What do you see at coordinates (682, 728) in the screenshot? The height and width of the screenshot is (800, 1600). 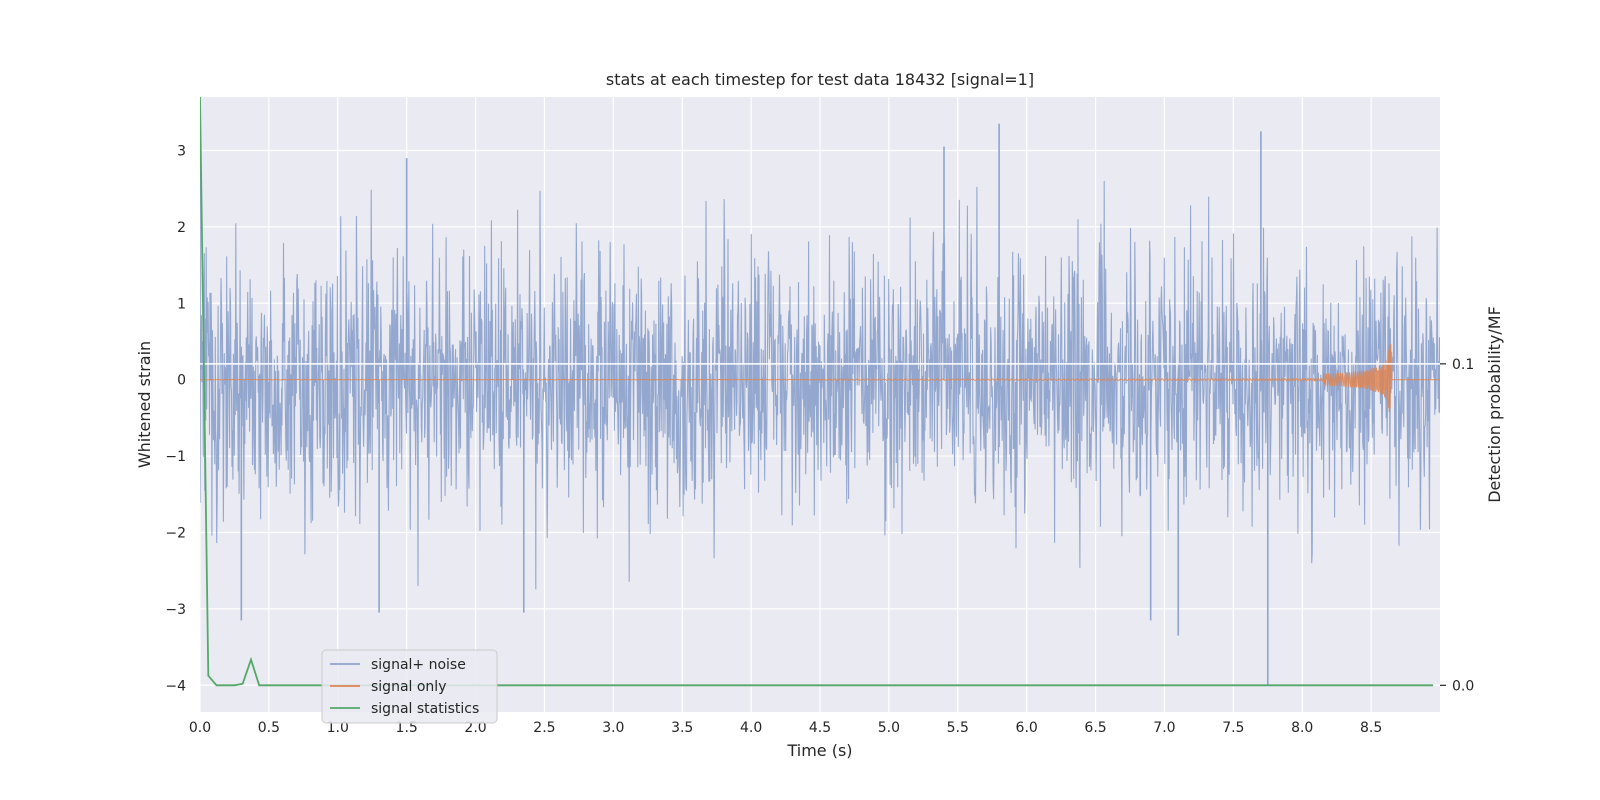 I see `x-tick-label-7: 3.5` at bounding box center [682, 728].